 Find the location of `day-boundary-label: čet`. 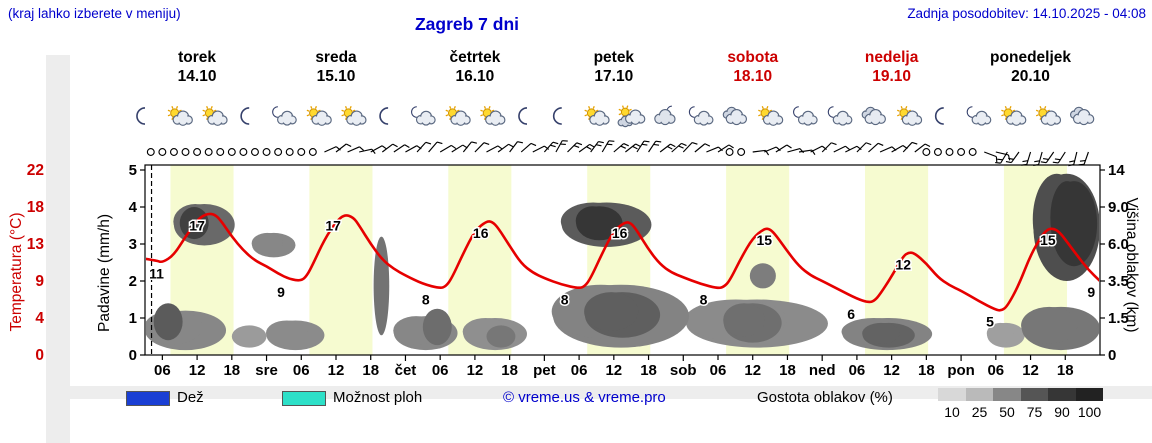

day-boundary-label: čet is located at coordinates (406, 370).